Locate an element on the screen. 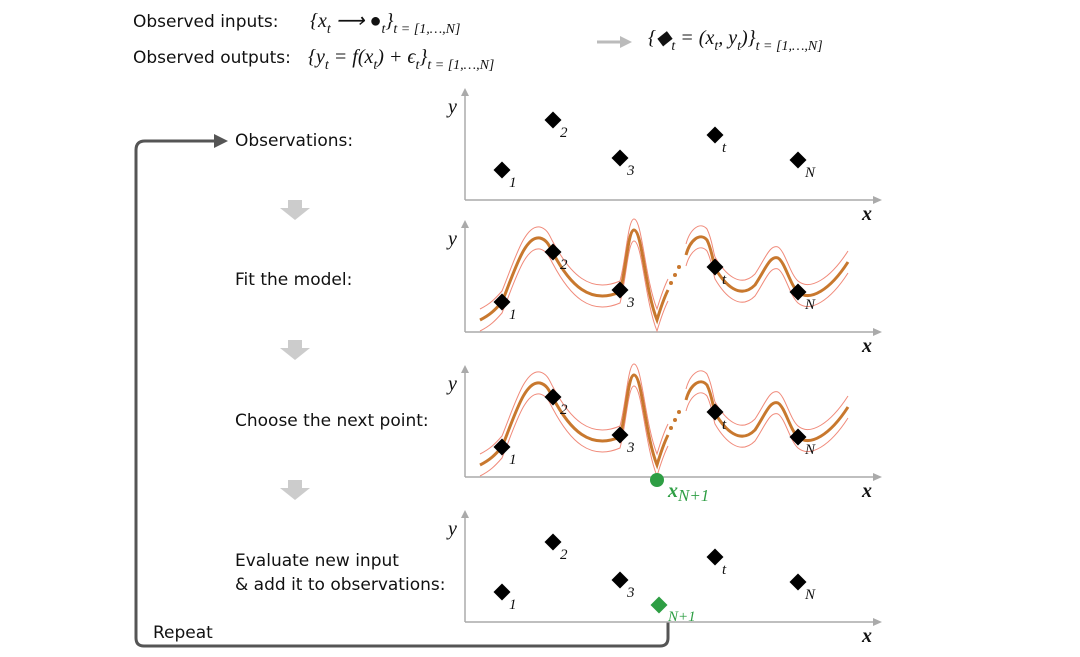  new-observation-label: N+1 is located at coordinates (681, 617).